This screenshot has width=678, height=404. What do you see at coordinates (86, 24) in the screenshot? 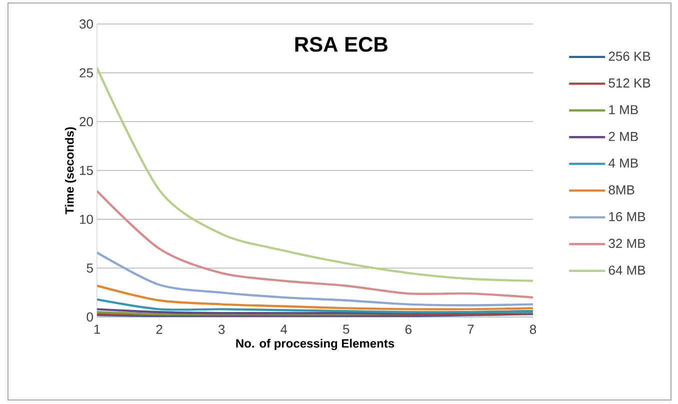
I see `y-tick-label: 30` at bounding box center [86, 24].